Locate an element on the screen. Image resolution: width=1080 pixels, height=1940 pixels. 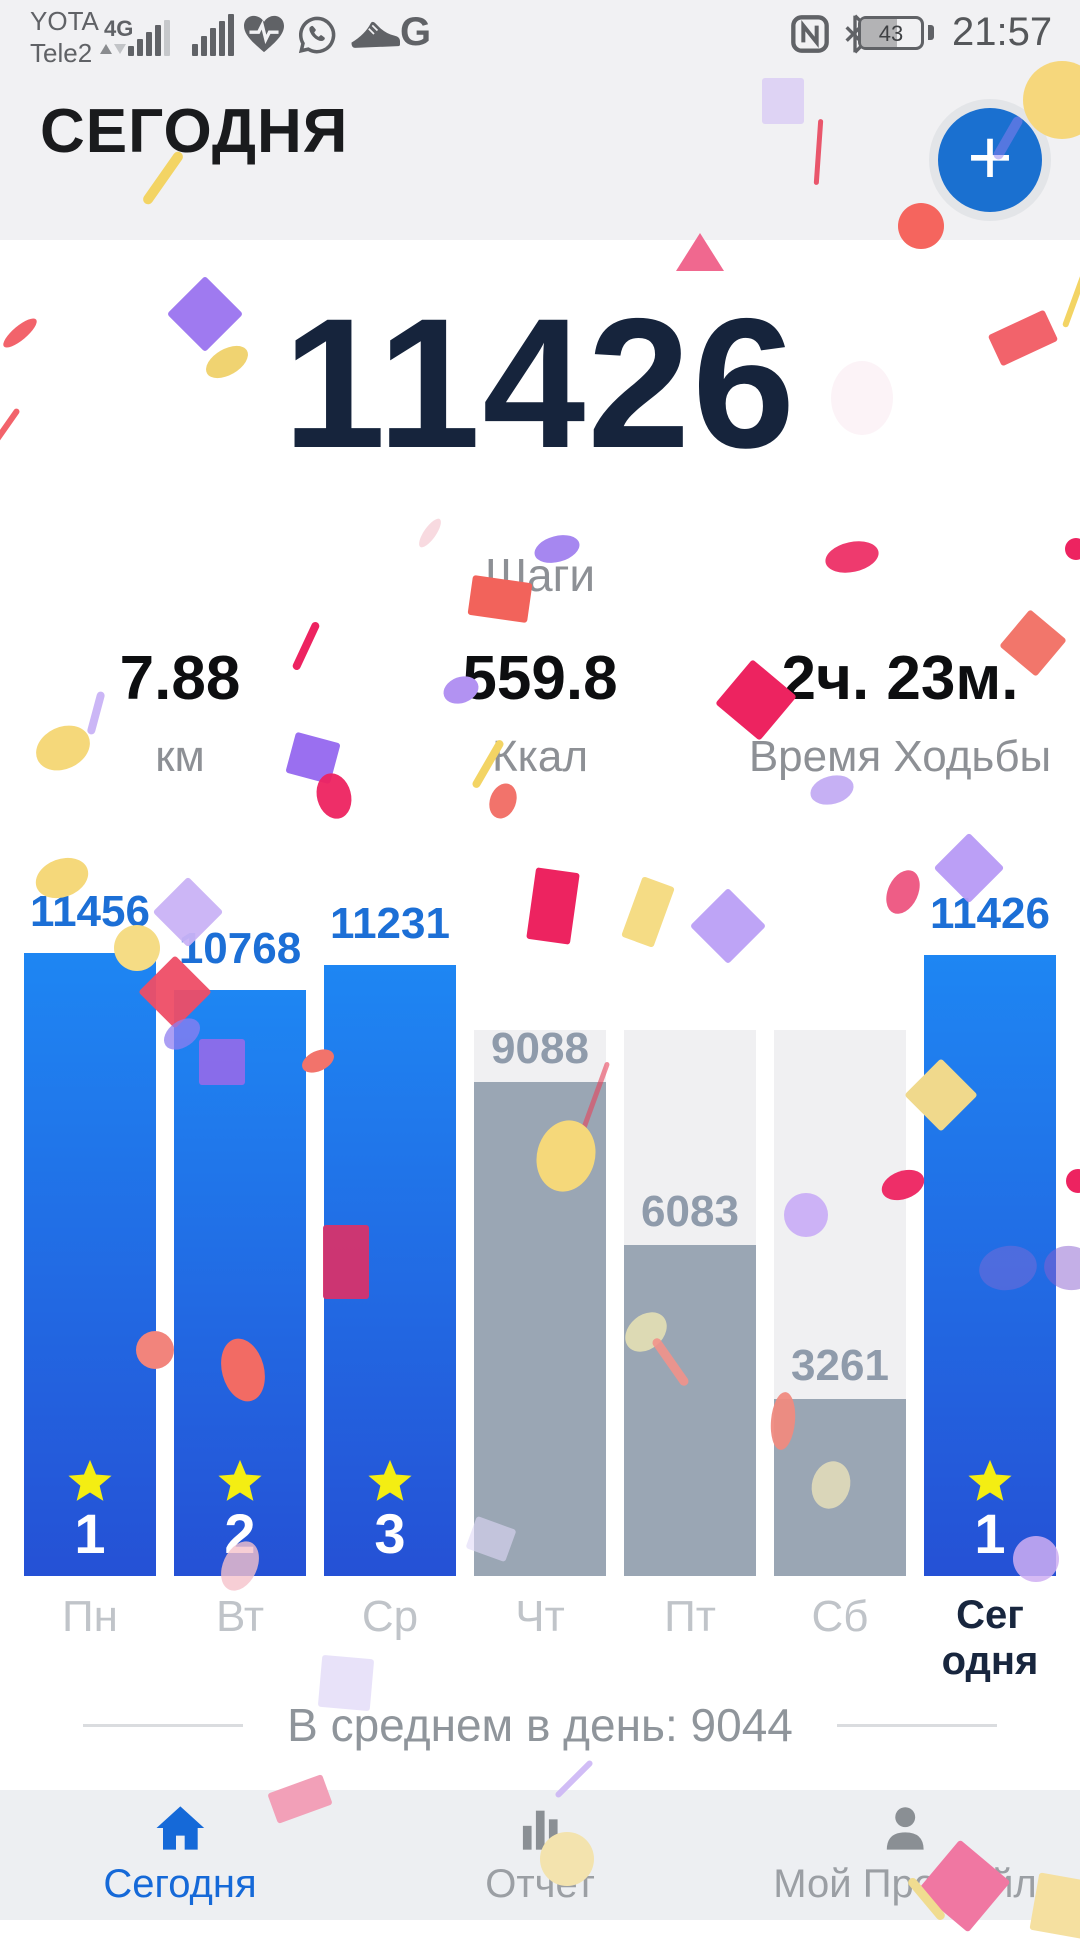
whatsapp-icon is located at coordinates (317, 35).